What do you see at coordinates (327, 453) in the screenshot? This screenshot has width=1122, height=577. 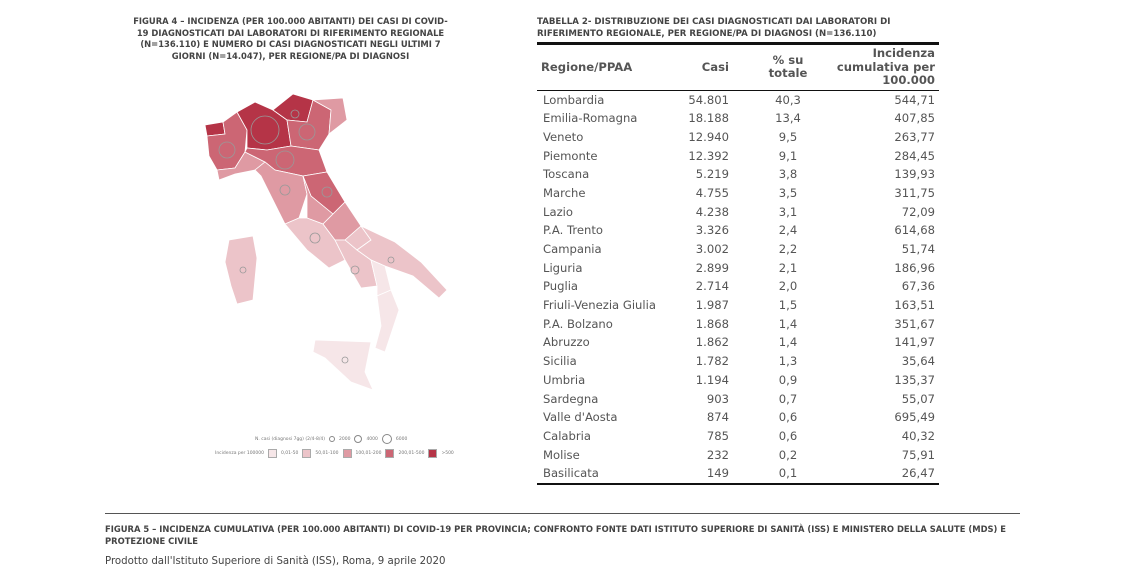 I see `legend-item: 50,01-100` at bounding box center [327, 453].